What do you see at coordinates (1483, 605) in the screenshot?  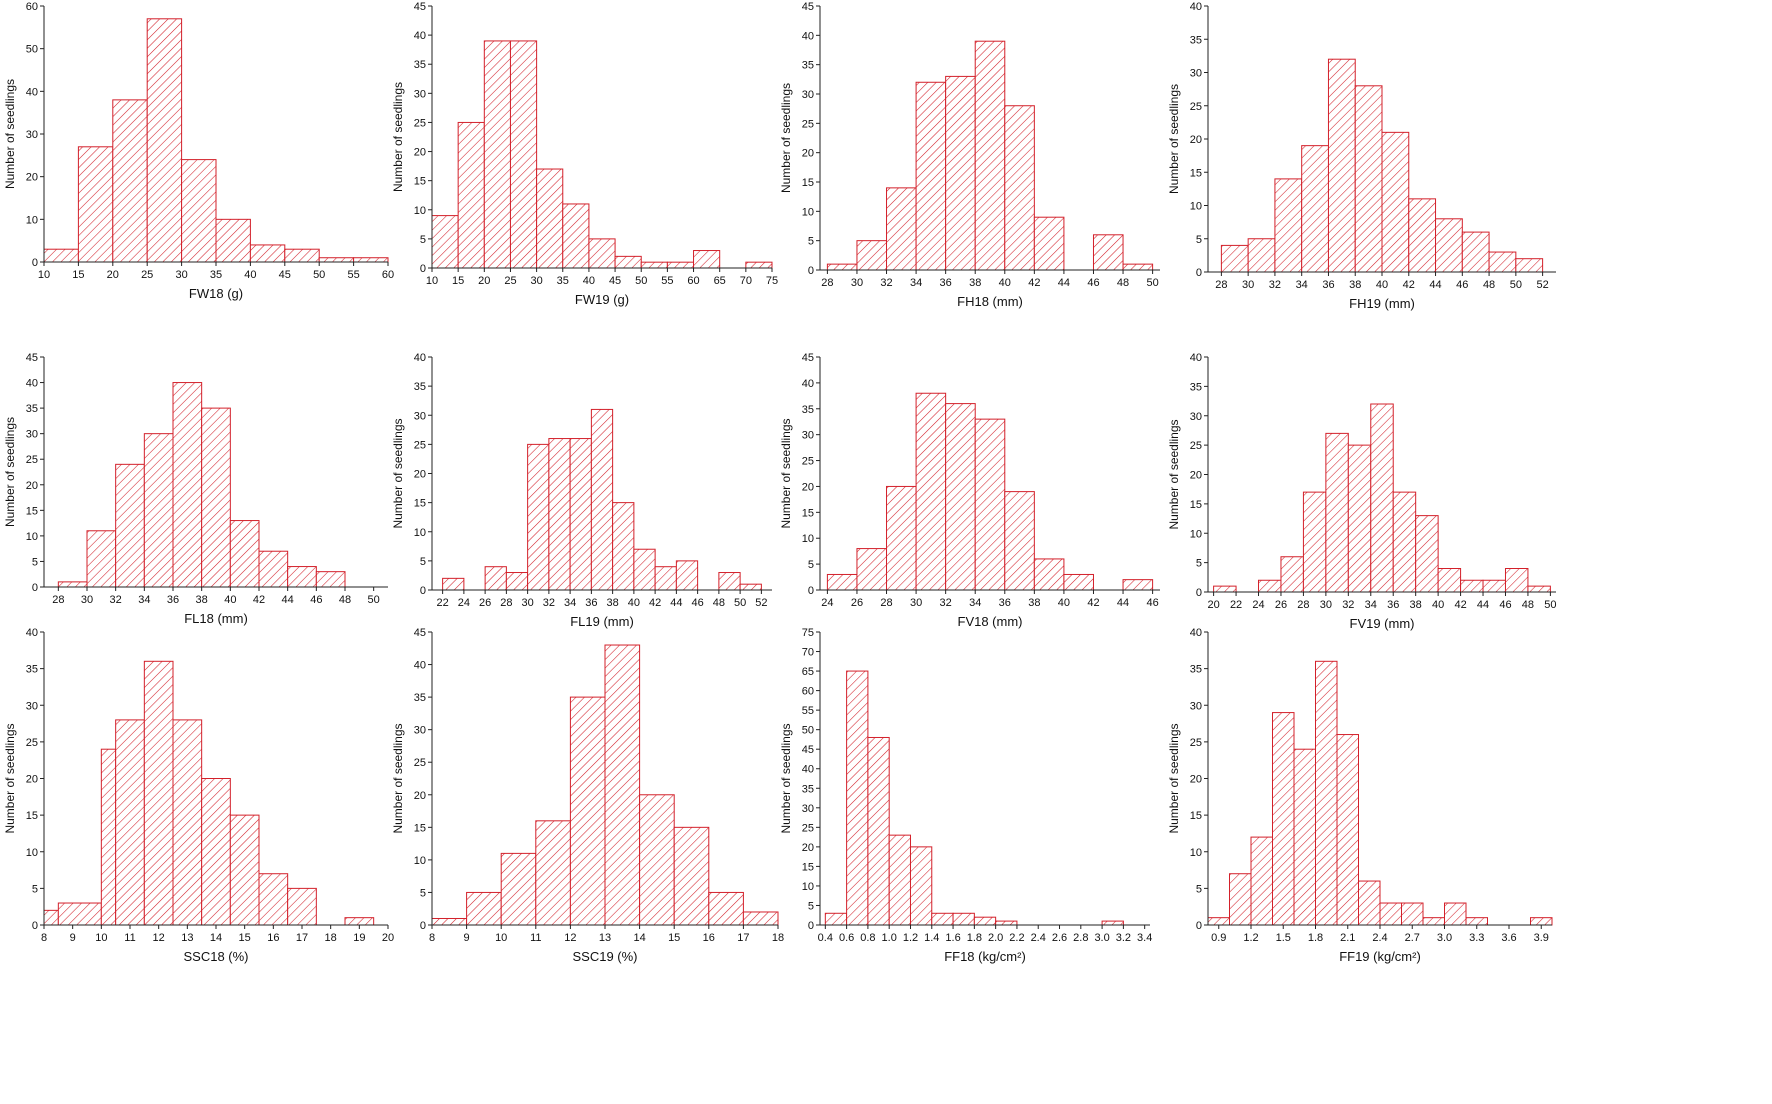 I see `x-tick-label: 44` at bounding box center [1483, 605].